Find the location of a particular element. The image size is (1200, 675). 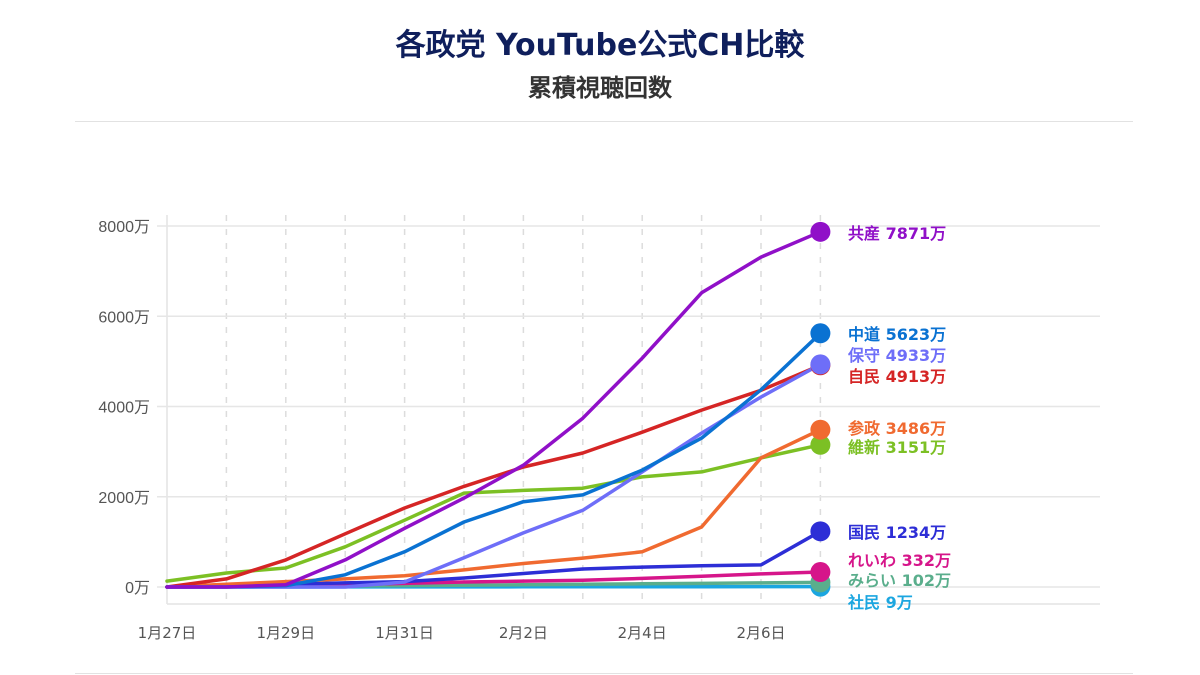

end-point-維新 is located at coordinates (820, 444).